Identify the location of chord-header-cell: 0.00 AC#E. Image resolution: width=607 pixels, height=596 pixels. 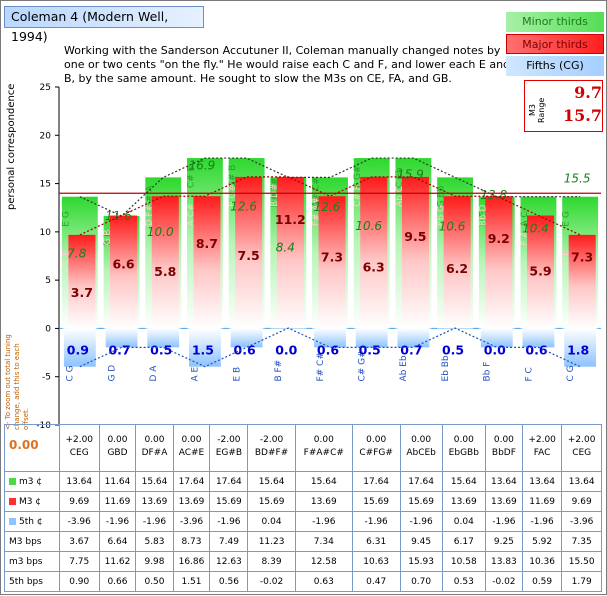
(191, 448).